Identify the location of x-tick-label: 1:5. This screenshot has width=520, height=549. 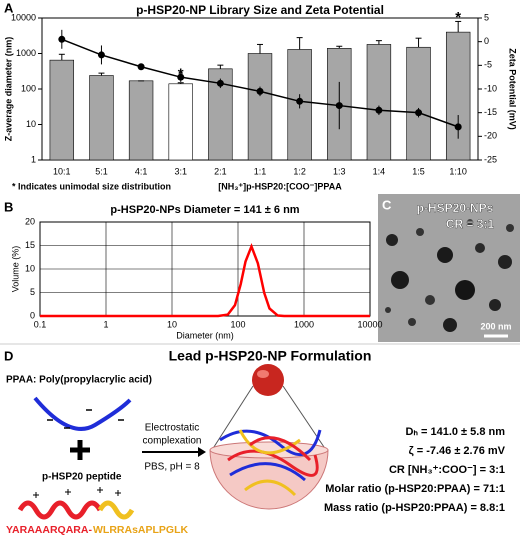
(418, 171).